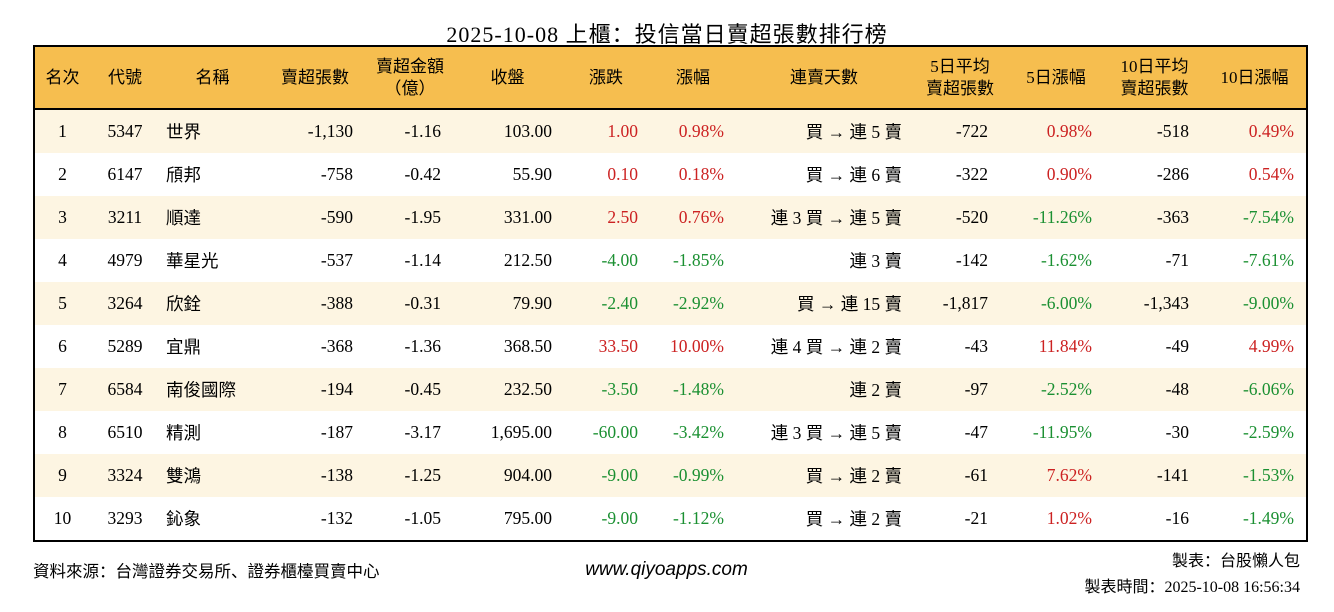  What do you see at coordinates (1177, 389) in the screenshot?
I see `cell-avg10: -48` at bounding box center [1177, 389].